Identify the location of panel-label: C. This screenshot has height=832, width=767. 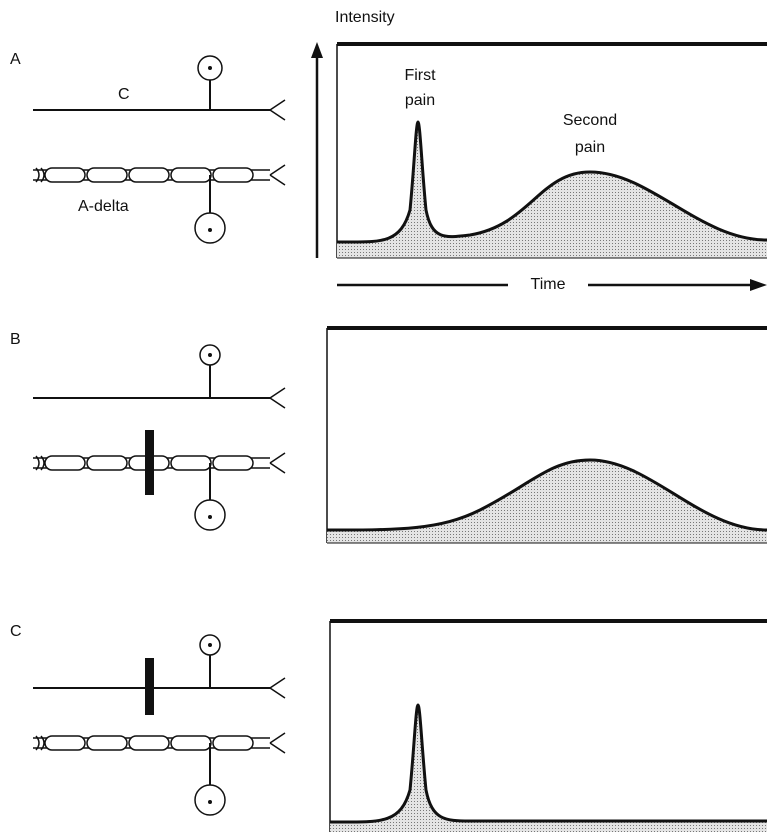
(16, 631).